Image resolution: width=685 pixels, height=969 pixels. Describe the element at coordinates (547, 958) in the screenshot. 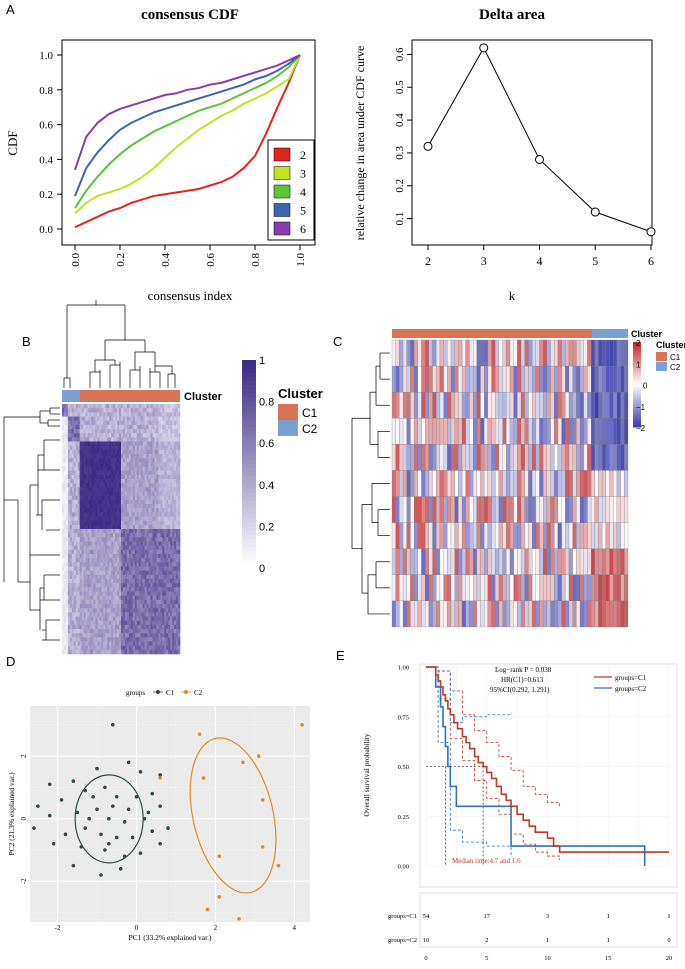

I see `e-xtick-label: 10` at that location.